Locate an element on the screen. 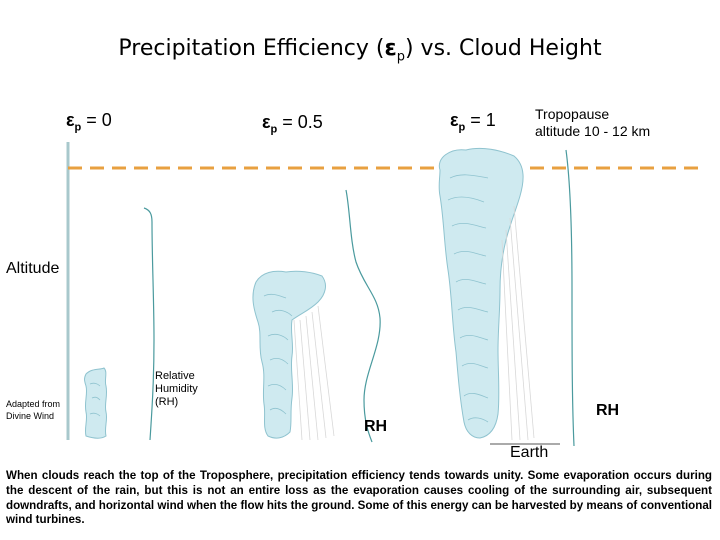 The image size is (720, 540). adapted-note: Adapted from Divine Wind is located at coordinates (33, 410).